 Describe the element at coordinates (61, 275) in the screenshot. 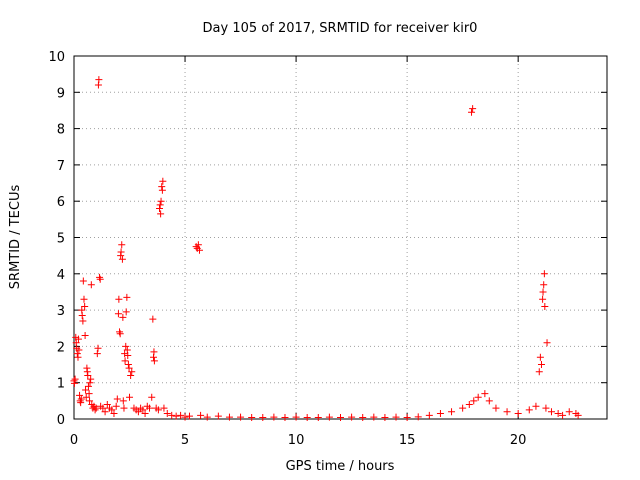

I see `y-tick-label: 4` at that location.